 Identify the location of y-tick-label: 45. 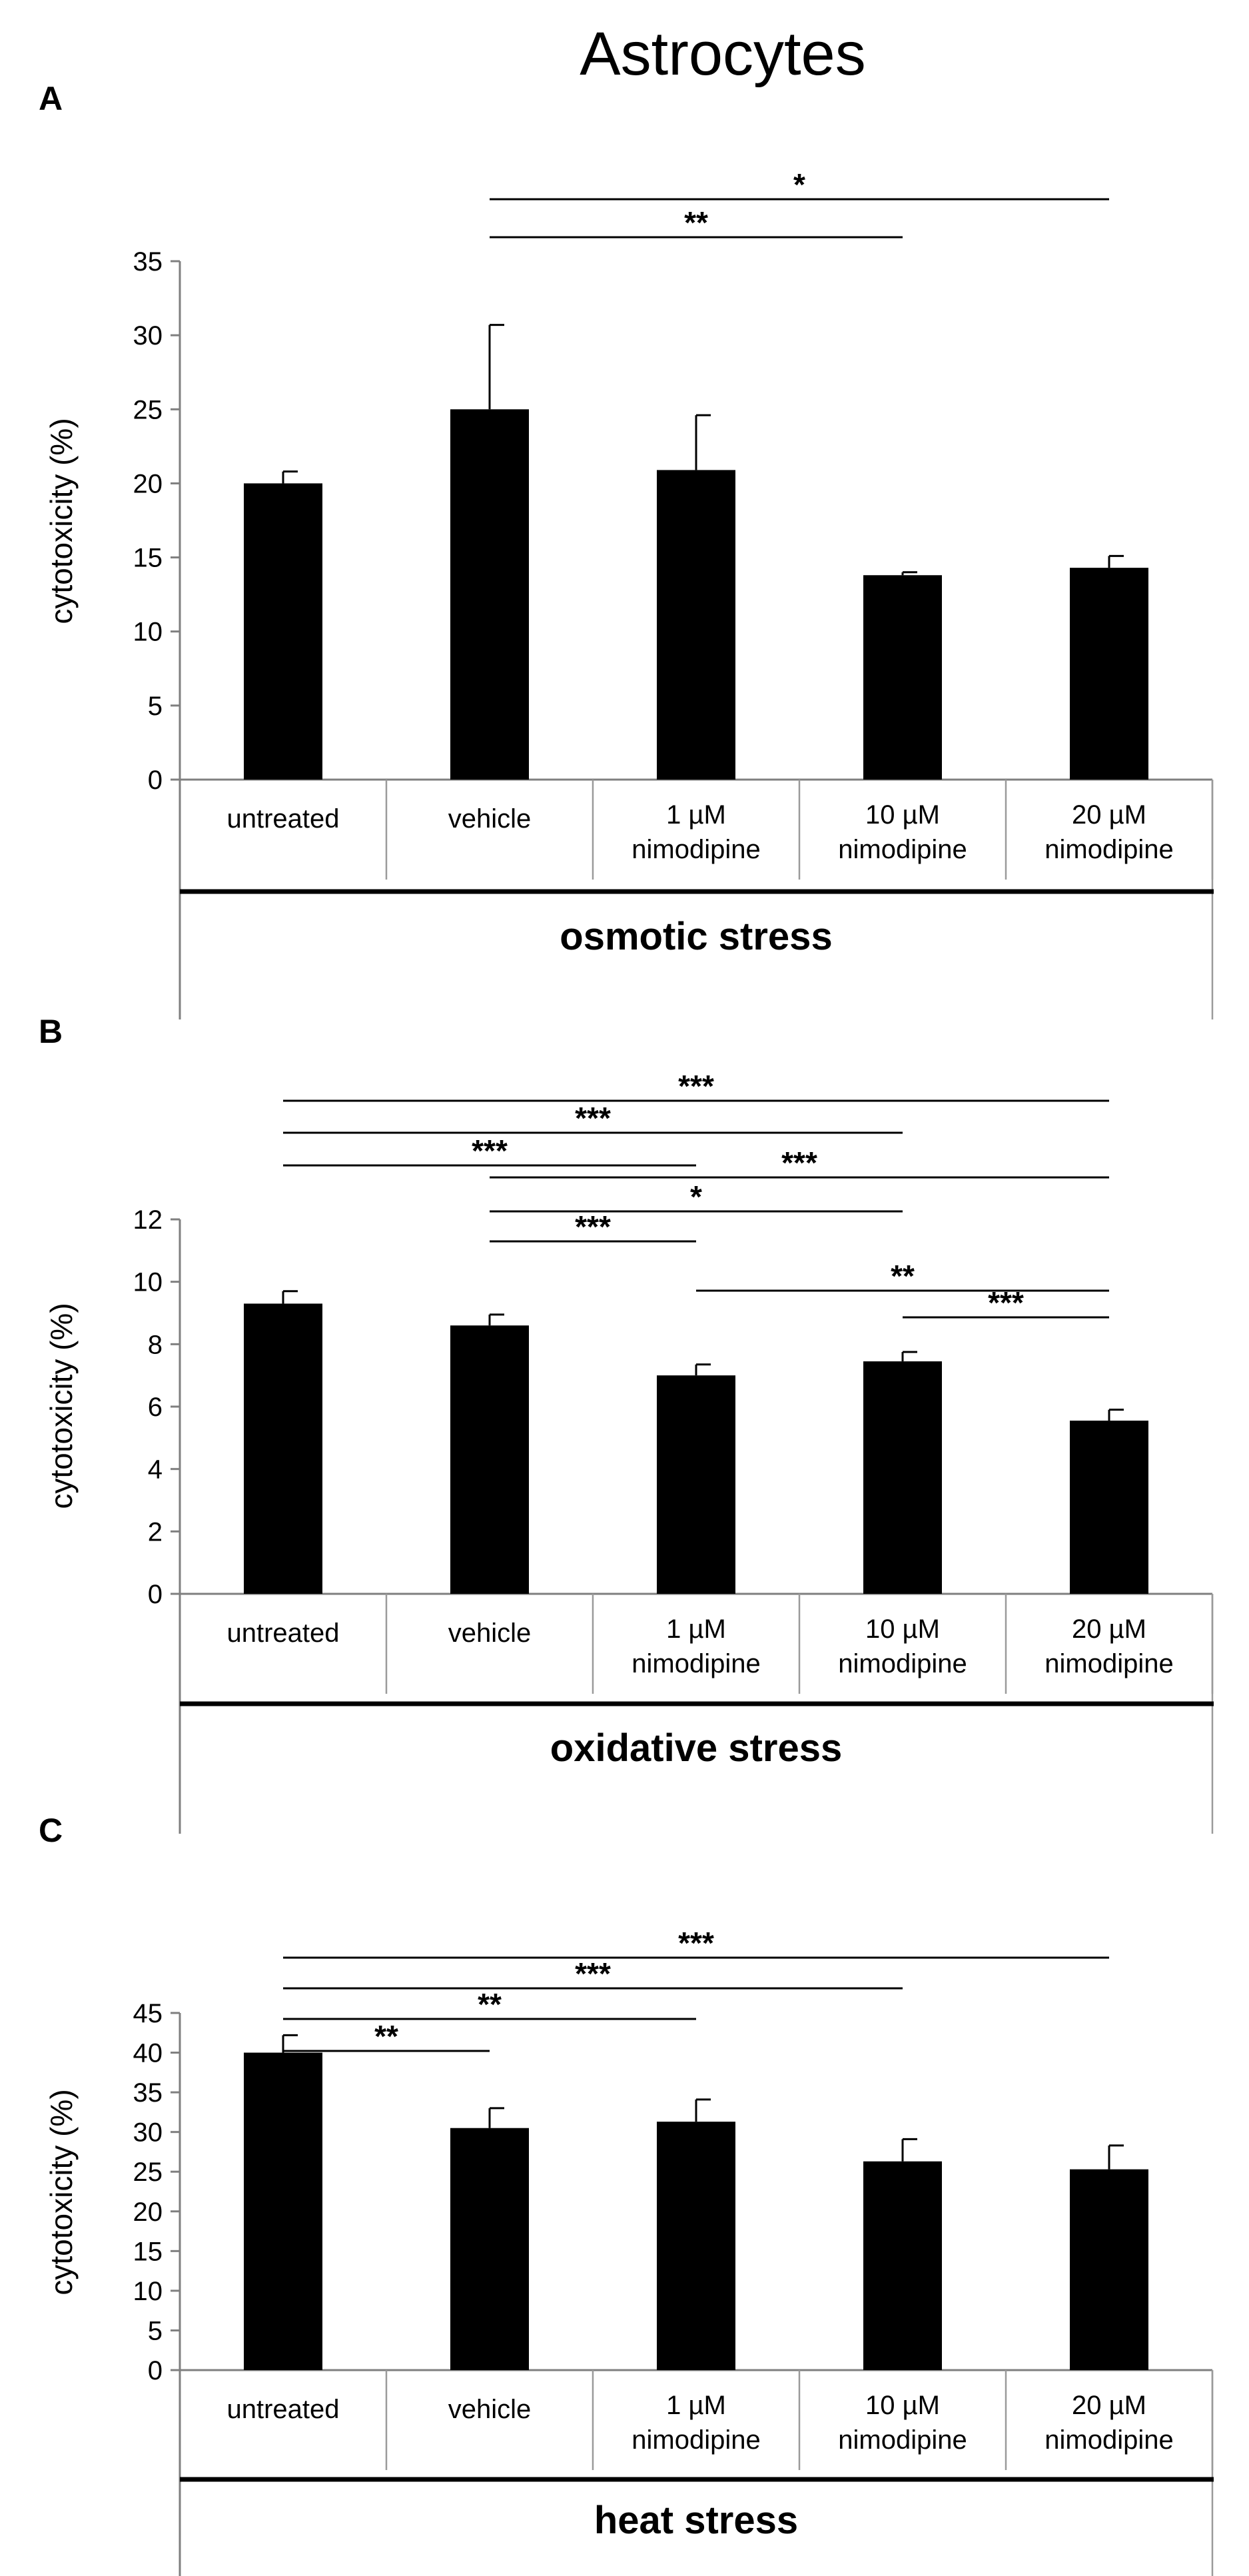
(148, 2013).